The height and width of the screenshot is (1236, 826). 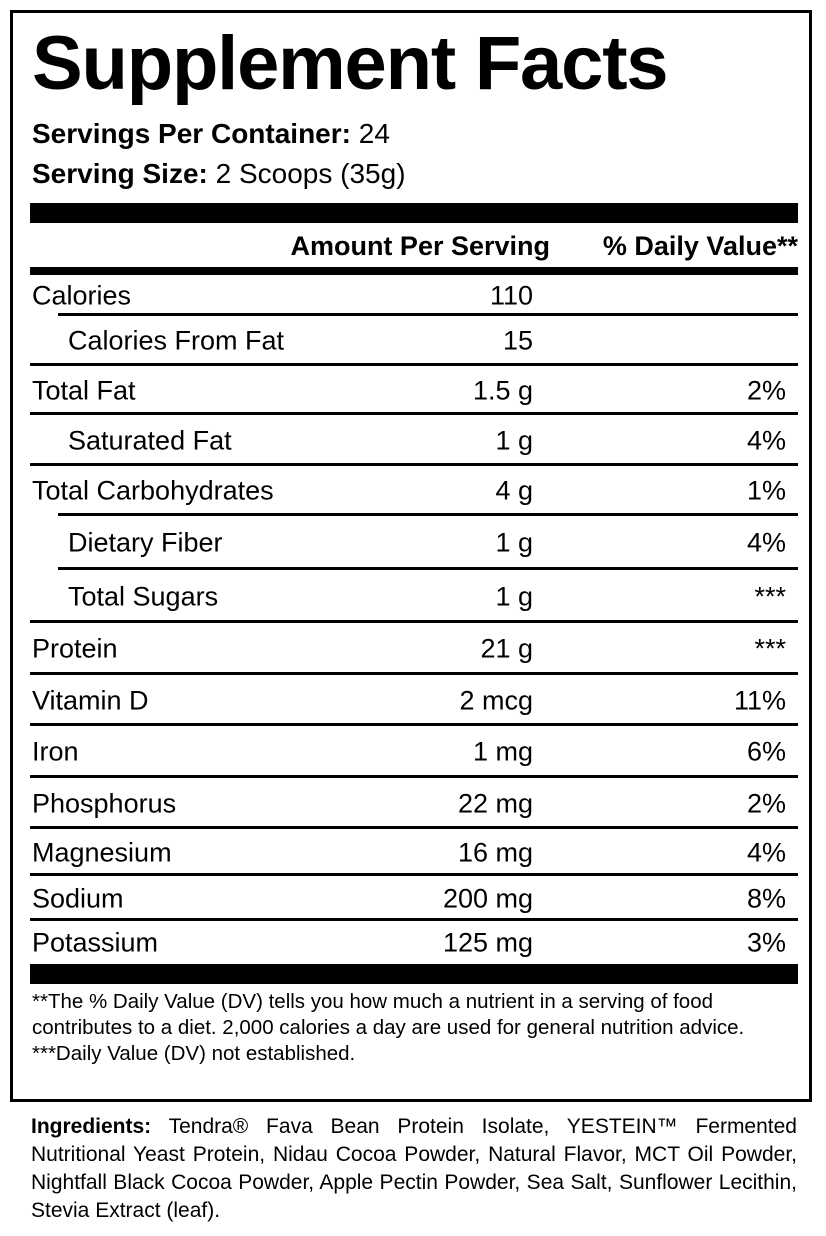 What do you see at coordinates (414, 440) in the screenshot?
I see `nutrient-row: Saturated Fat 1 g 4%` at bounding box center [414, 440].